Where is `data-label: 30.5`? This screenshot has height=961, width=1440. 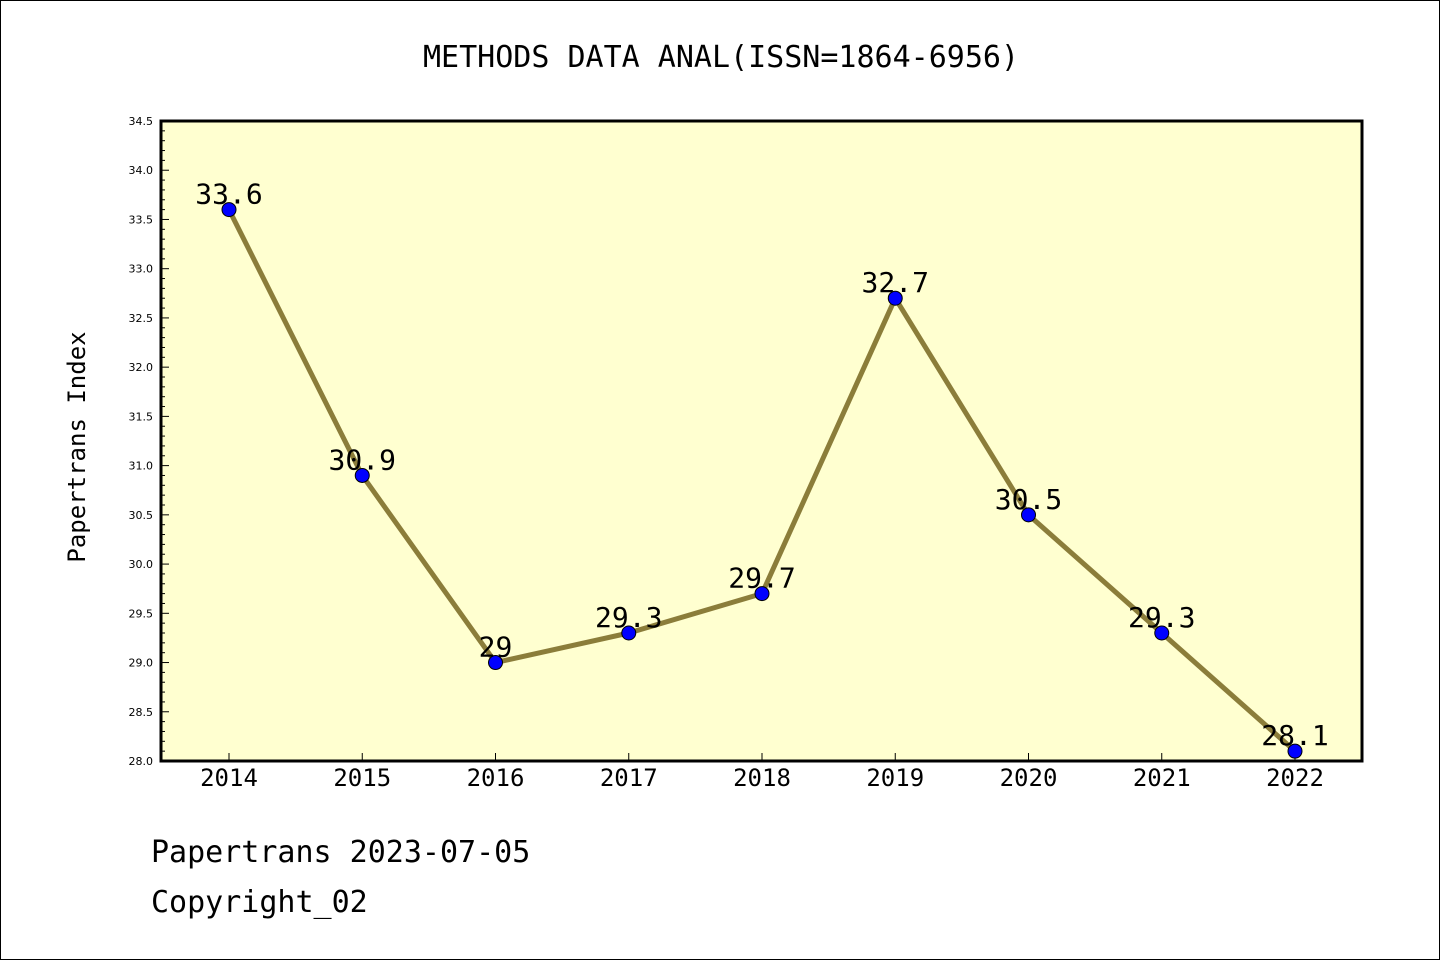 data-label: 30.5 is located at coordinates (1028, 499).